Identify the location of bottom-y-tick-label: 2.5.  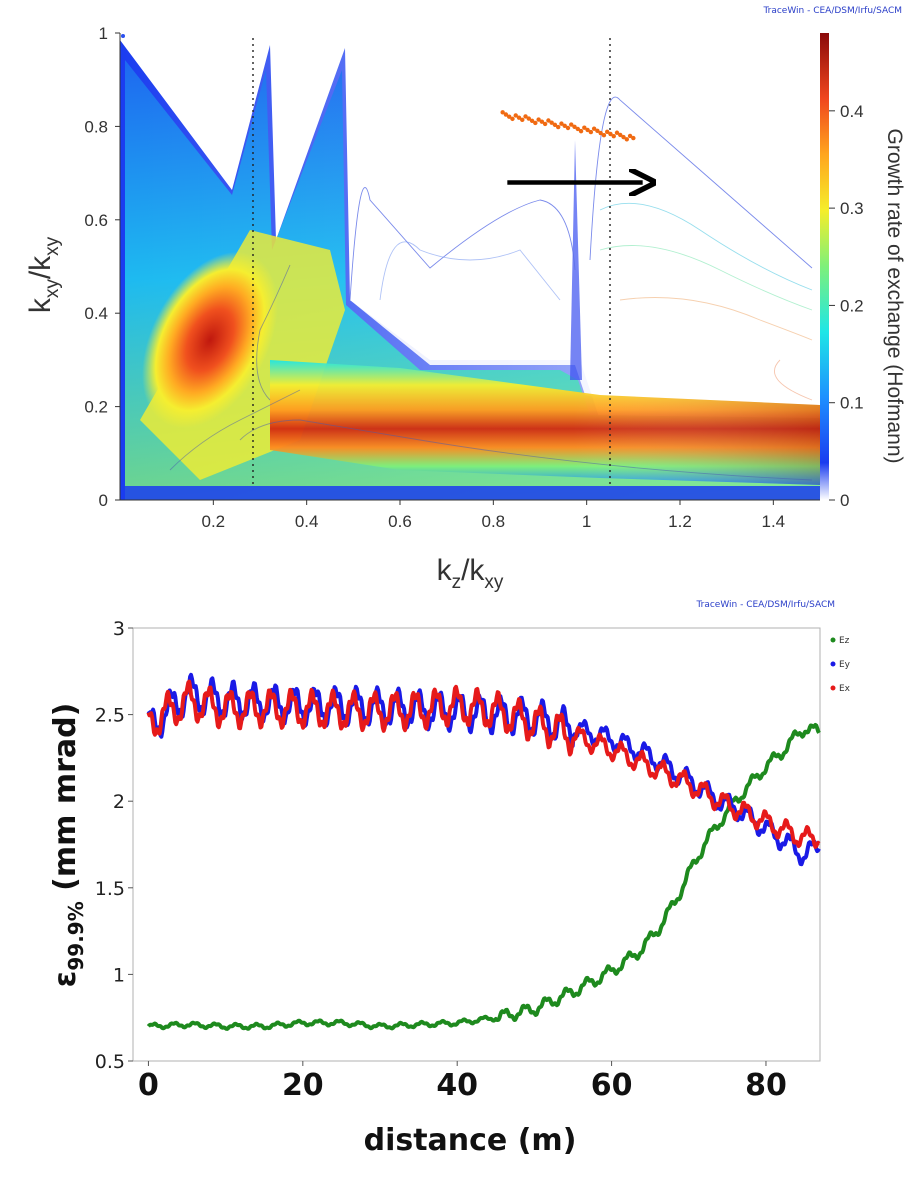
(110, 716).